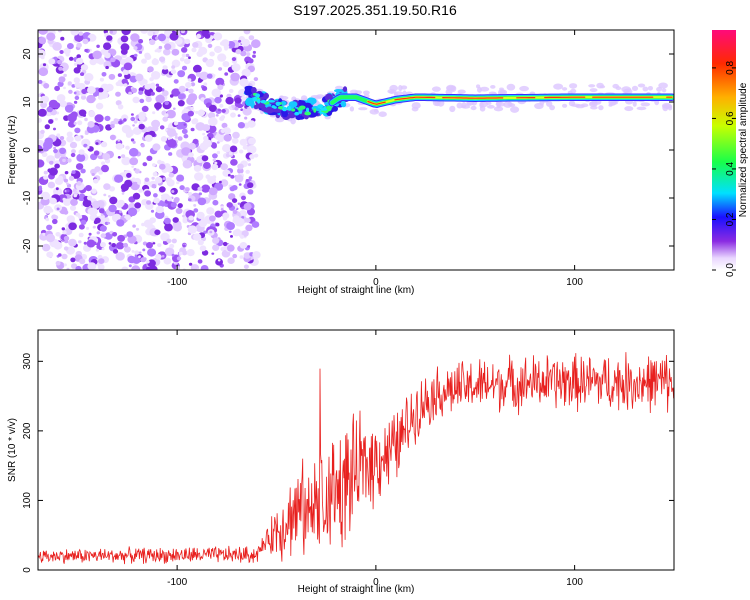  I want to click on signal-band-layer, so click(520, 100).